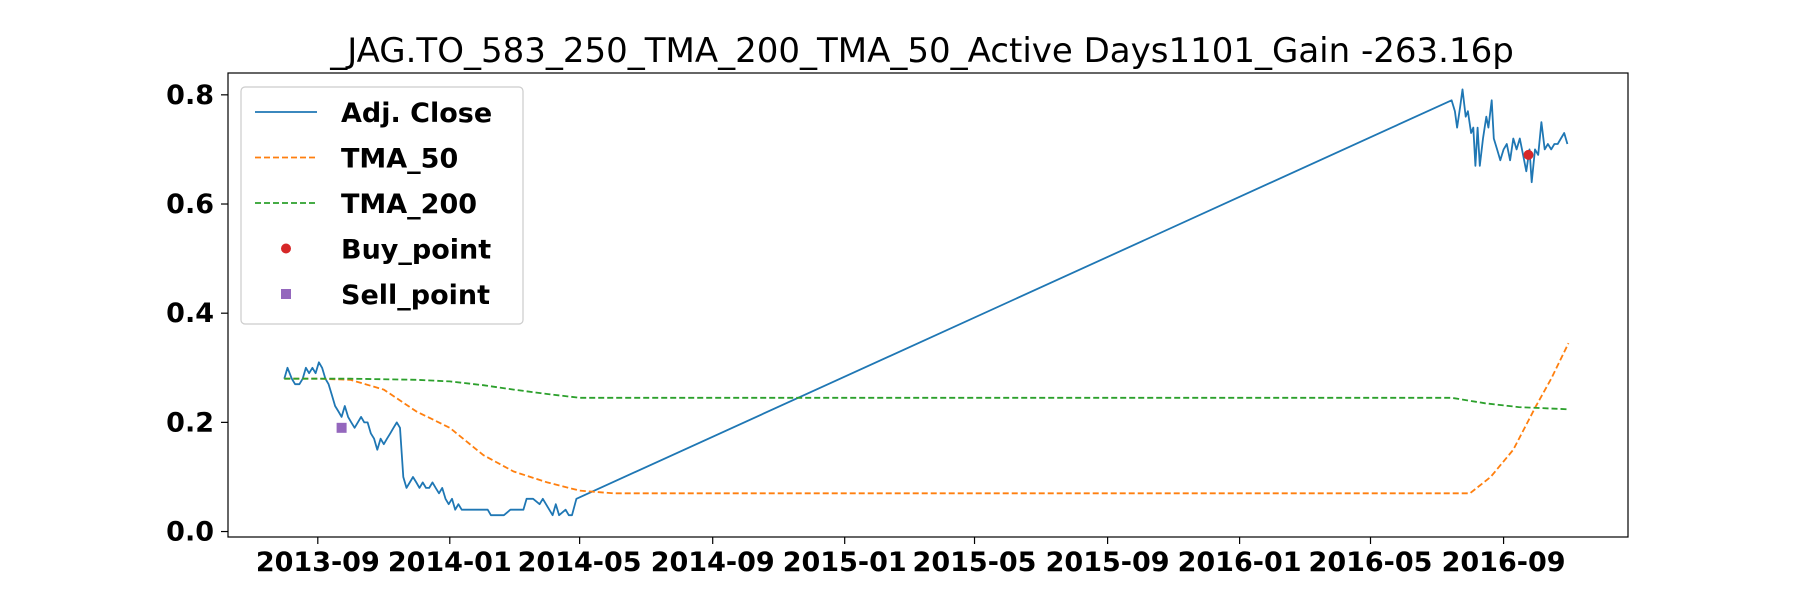 Image resolution: width=1800 pixels, height=600 pixels. I want to click on y-tick-label: 0.0, so click(190, 532).